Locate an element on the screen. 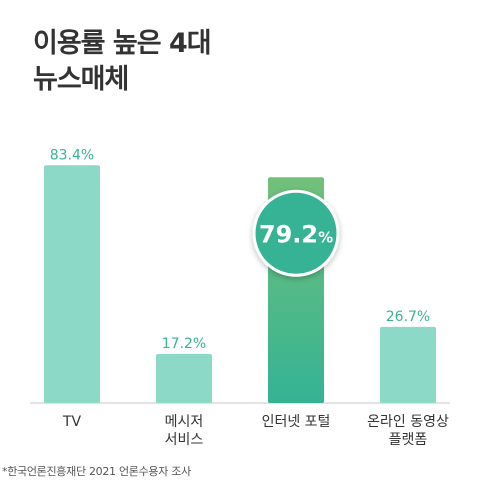 This screenshot has height=481, width=480. data-label-1: 17.2% is located at coordinates (184, 344).